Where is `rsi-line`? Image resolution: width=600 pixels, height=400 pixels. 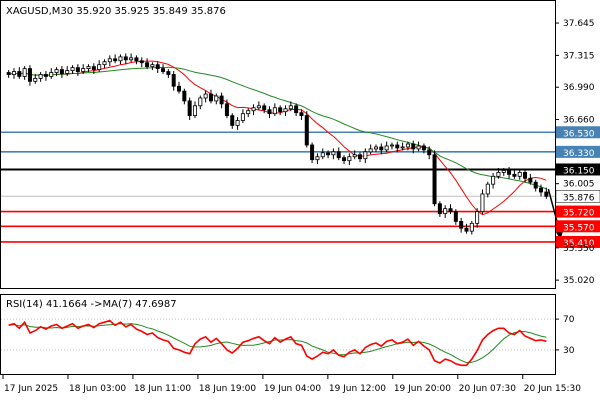 rsi-line is located at coordinates (277, 343).